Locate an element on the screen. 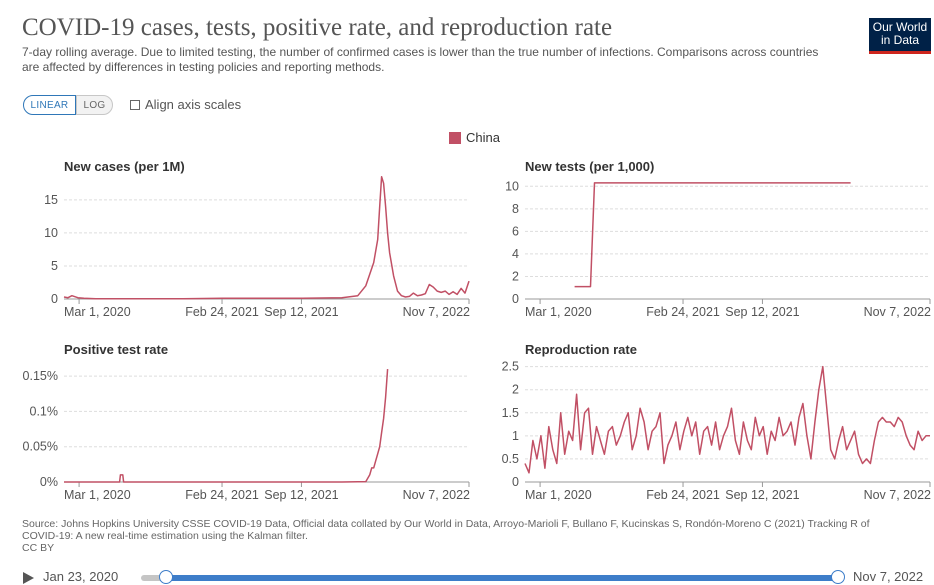 Image resolution: width=934 pixels, height=585 pixels. panel-3-y-tick-label: 1 is located at coordinates (515, 436).